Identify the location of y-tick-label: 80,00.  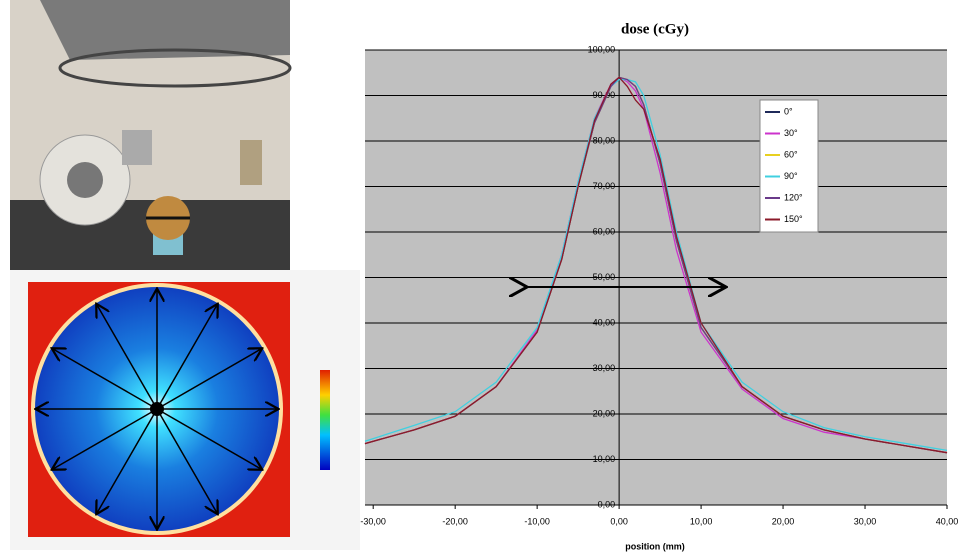
(604, 140).